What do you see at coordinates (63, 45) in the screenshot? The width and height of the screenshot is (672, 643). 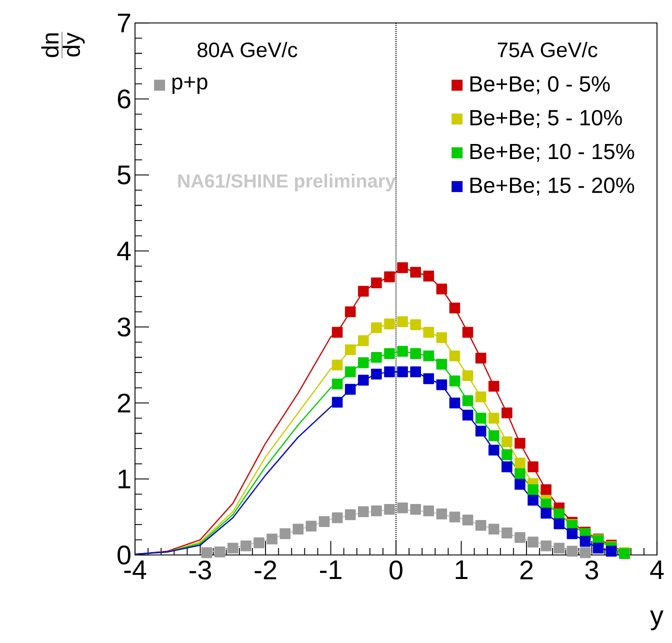 I see `y-axis-title: $\frac{\mathrm{dn}}{\mathrm{dy}}$` at bounding box center [63, 45].